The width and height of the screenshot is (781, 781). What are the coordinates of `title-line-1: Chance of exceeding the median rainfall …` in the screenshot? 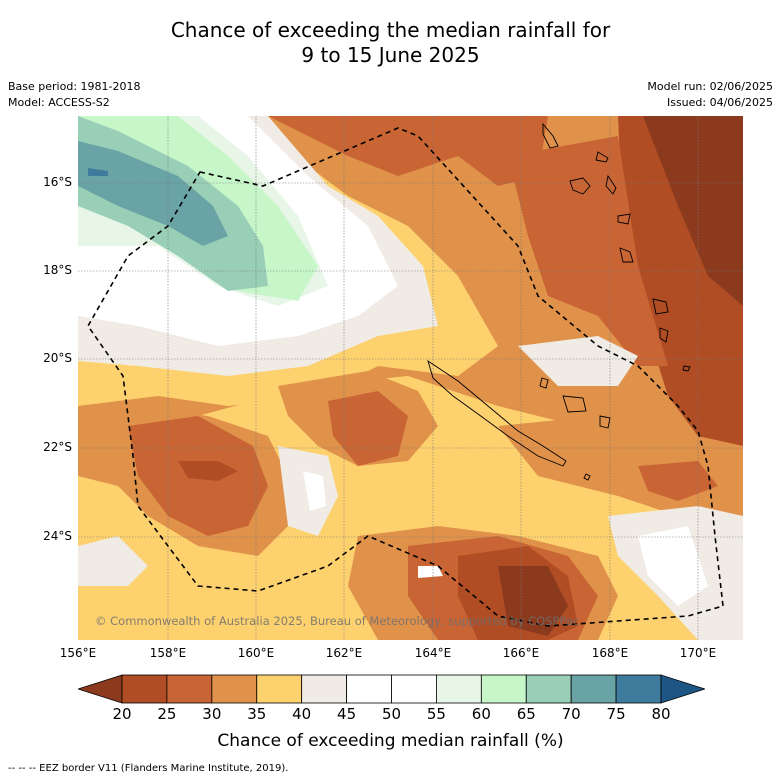 It's located at (390, 30).